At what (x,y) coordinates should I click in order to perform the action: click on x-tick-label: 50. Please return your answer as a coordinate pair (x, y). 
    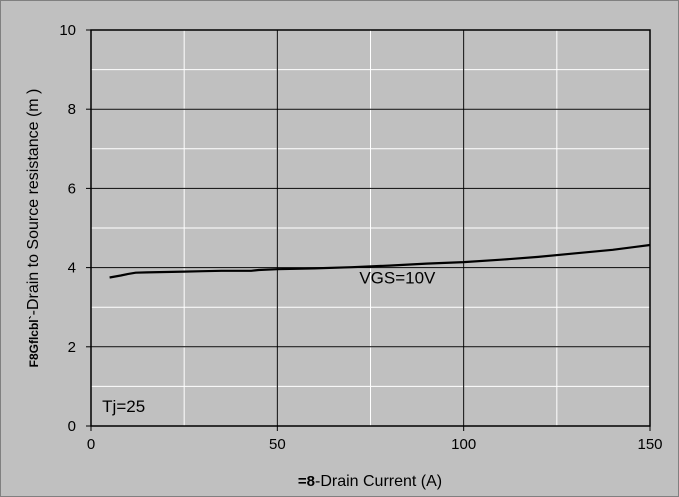
    Looking at the image, I should click on (277, 444).